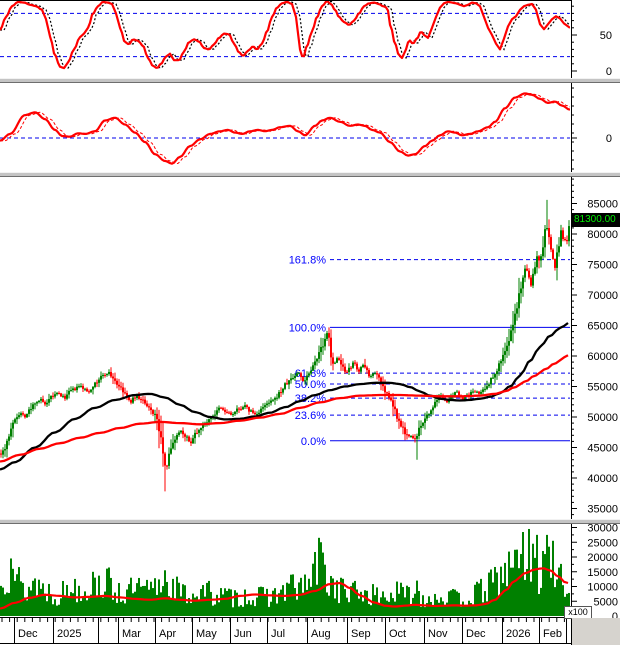  Describe the element at coordinates (321, 634) in the screenshot. I see `x-axis-label: Aug` at that location.